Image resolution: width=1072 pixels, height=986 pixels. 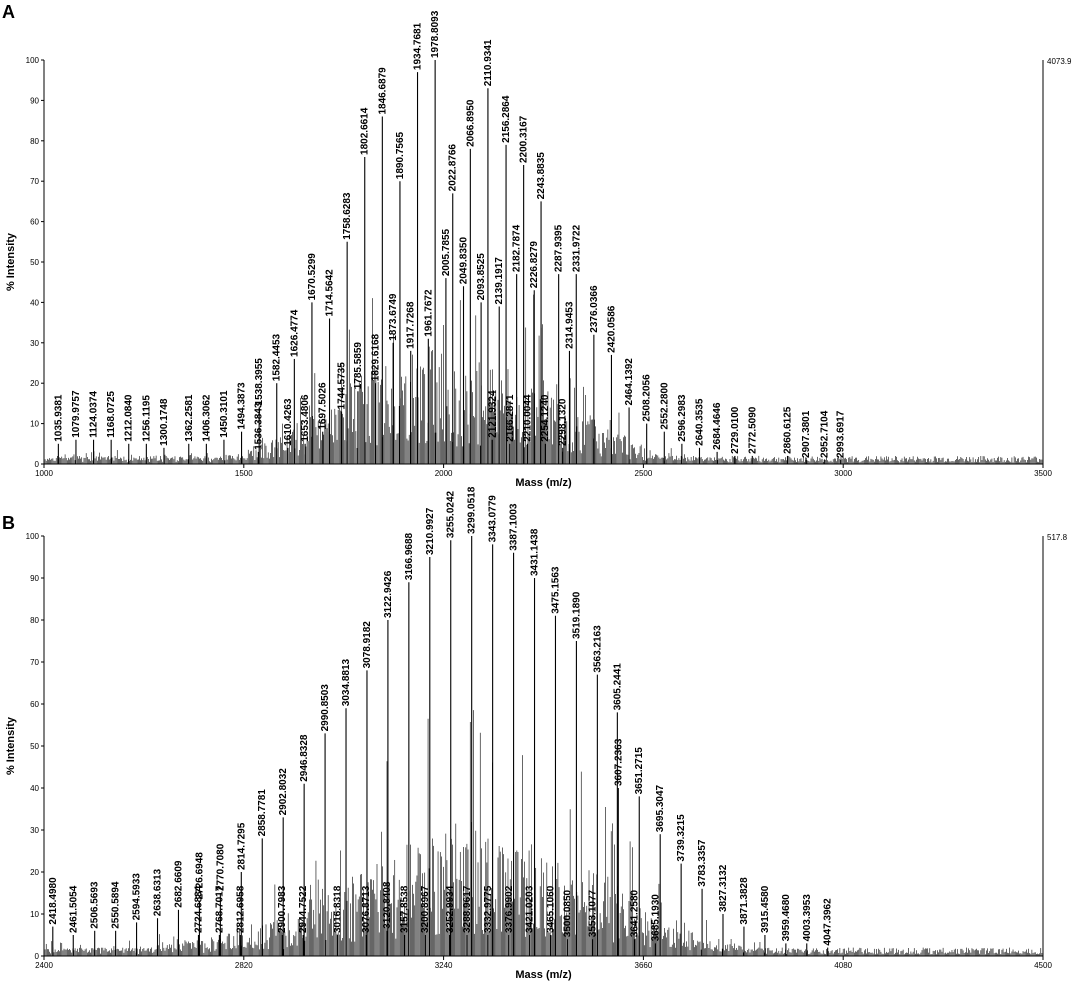 I want to click on peak-label: 2049.8350, so click(x=464, y=261).